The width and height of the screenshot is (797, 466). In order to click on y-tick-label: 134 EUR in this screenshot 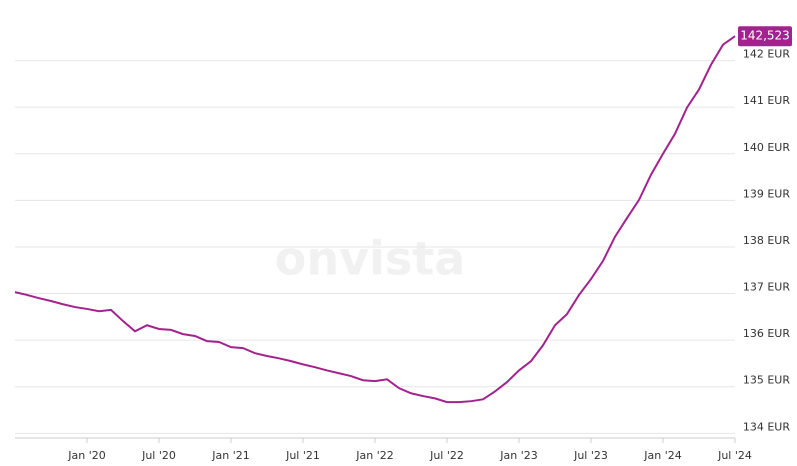, I will do `click(766, 426)`.